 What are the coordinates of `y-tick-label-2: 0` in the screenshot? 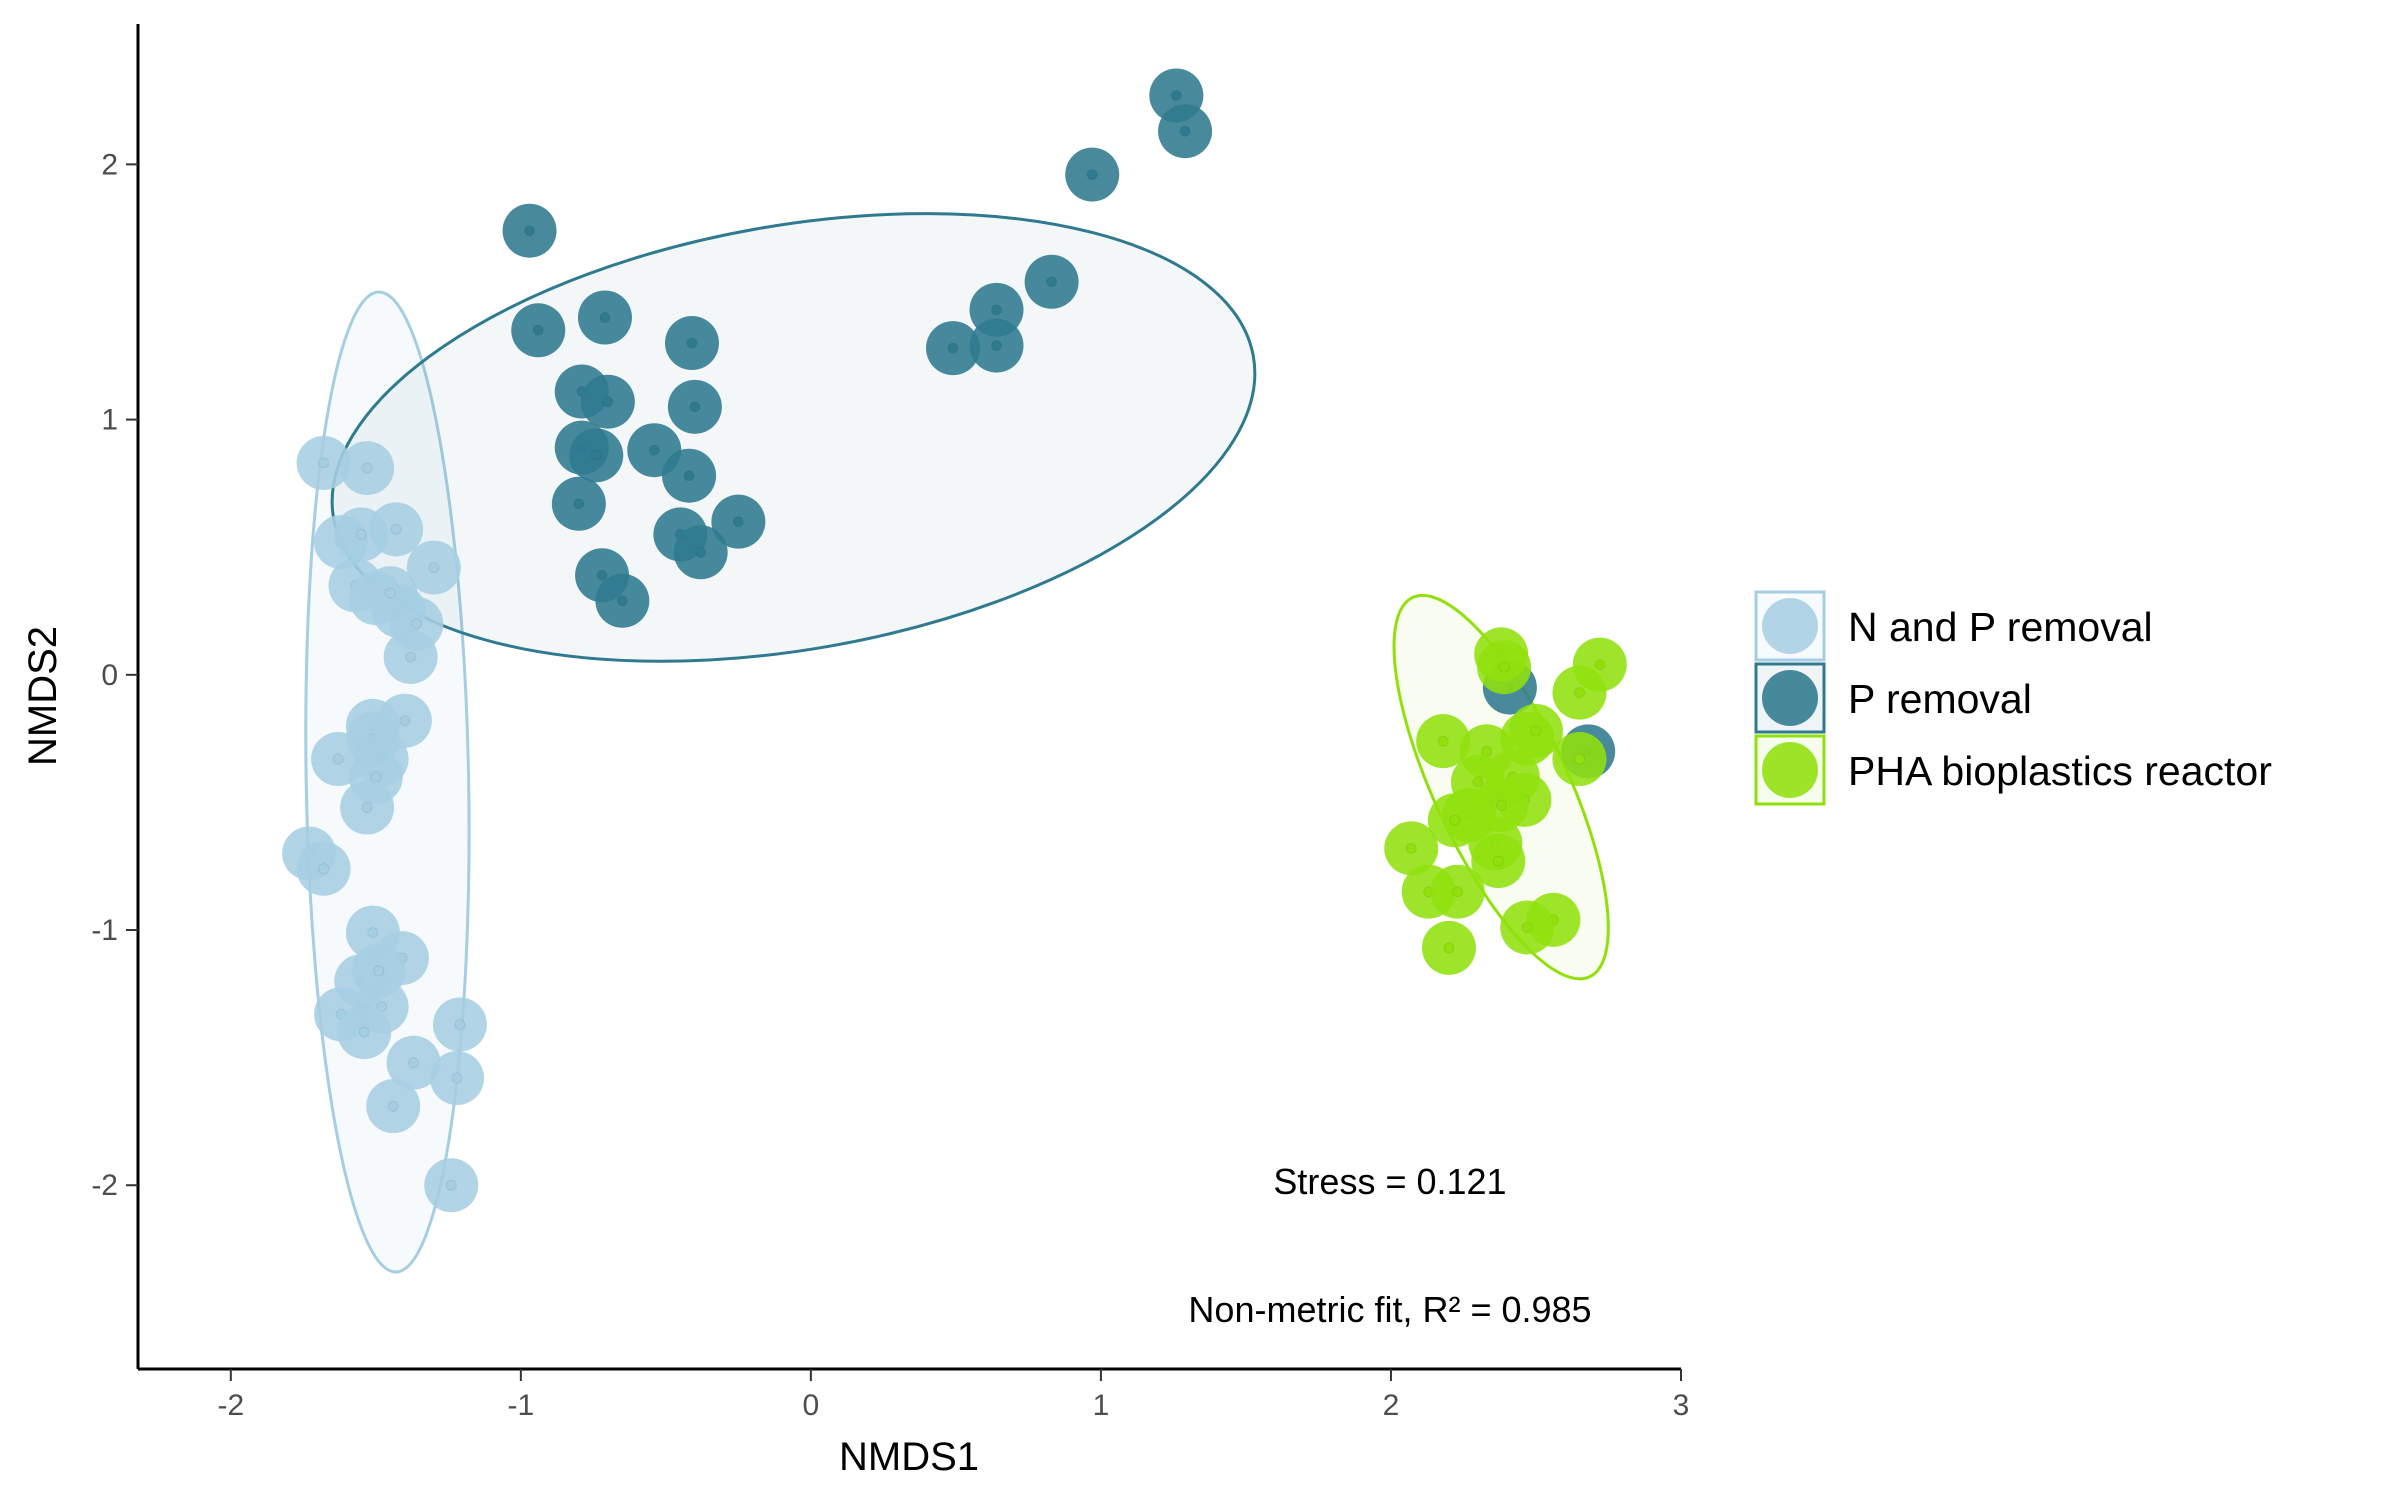 It's located at (109, 675).